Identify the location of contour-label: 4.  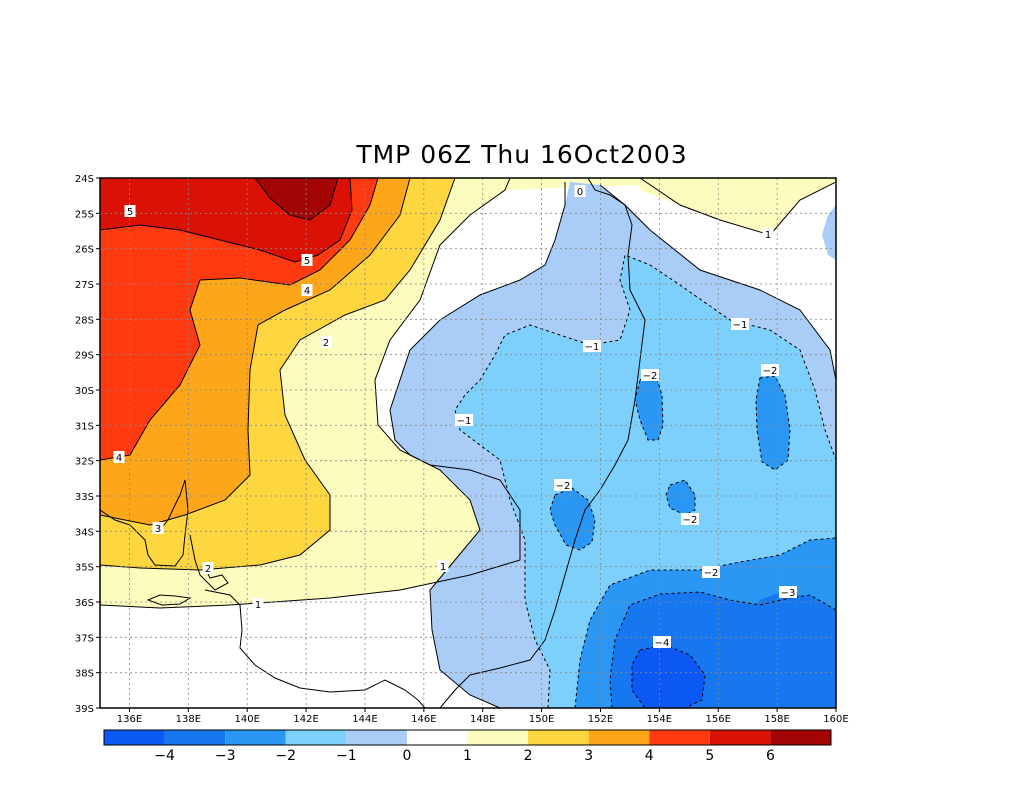
(119, 457).